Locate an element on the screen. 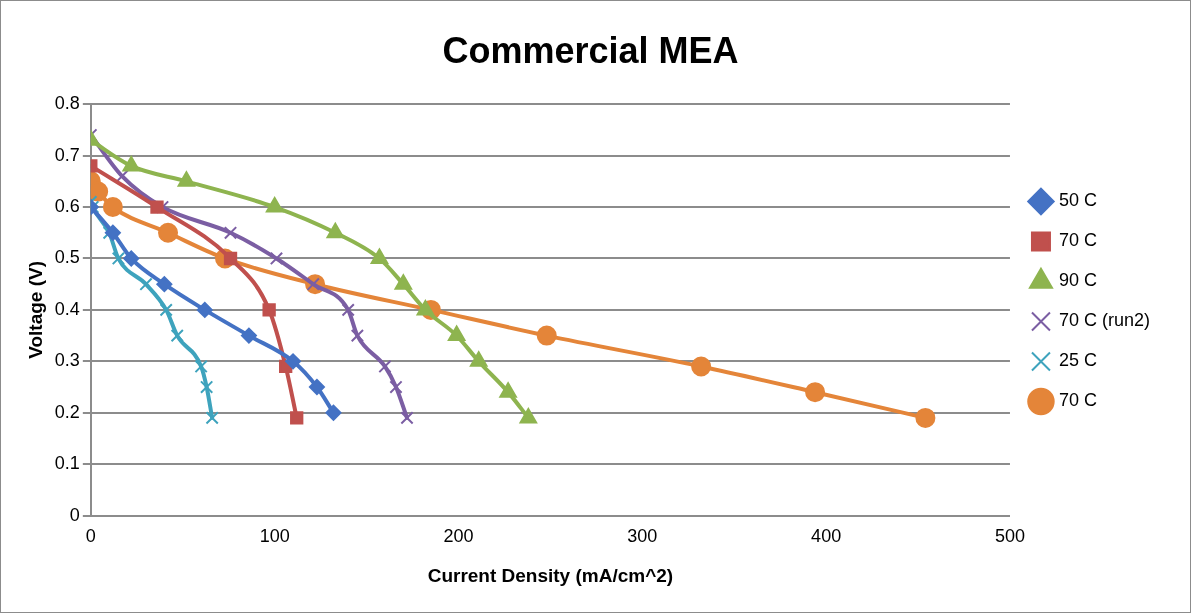 The image size is (1191, 613). x-tick-label: 400 is located at coordinates (826, 536).